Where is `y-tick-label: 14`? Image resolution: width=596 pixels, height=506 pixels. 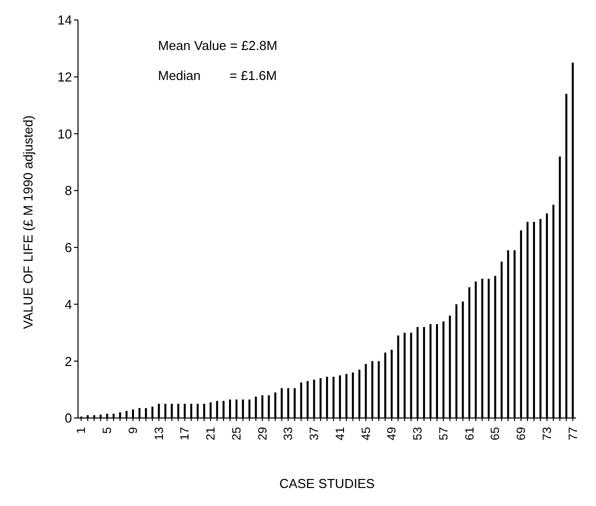
y-tick-label: 14 is located at coordinates (65, 20).